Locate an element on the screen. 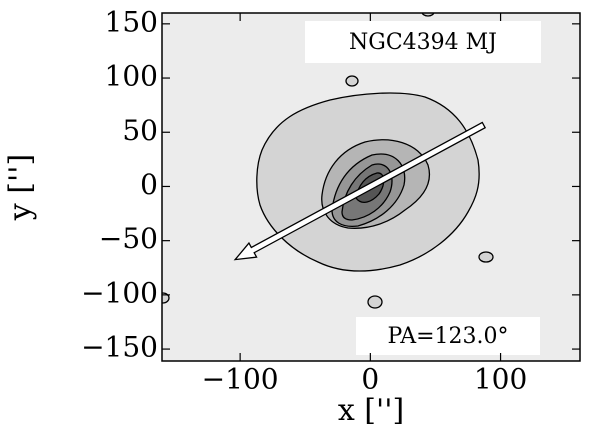  y-tick-label: −50 is located at coordinates (128, 238).